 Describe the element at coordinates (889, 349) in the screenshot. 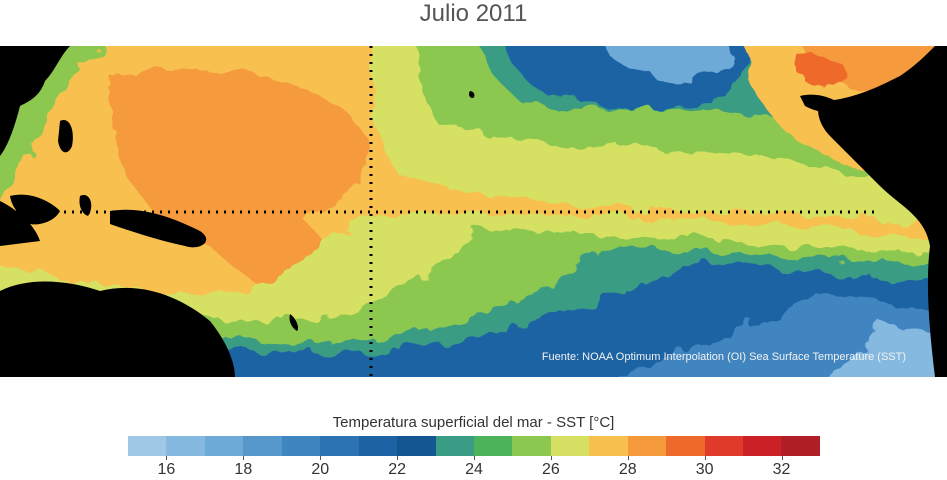

I see `coldest-band-southeast` at that location.